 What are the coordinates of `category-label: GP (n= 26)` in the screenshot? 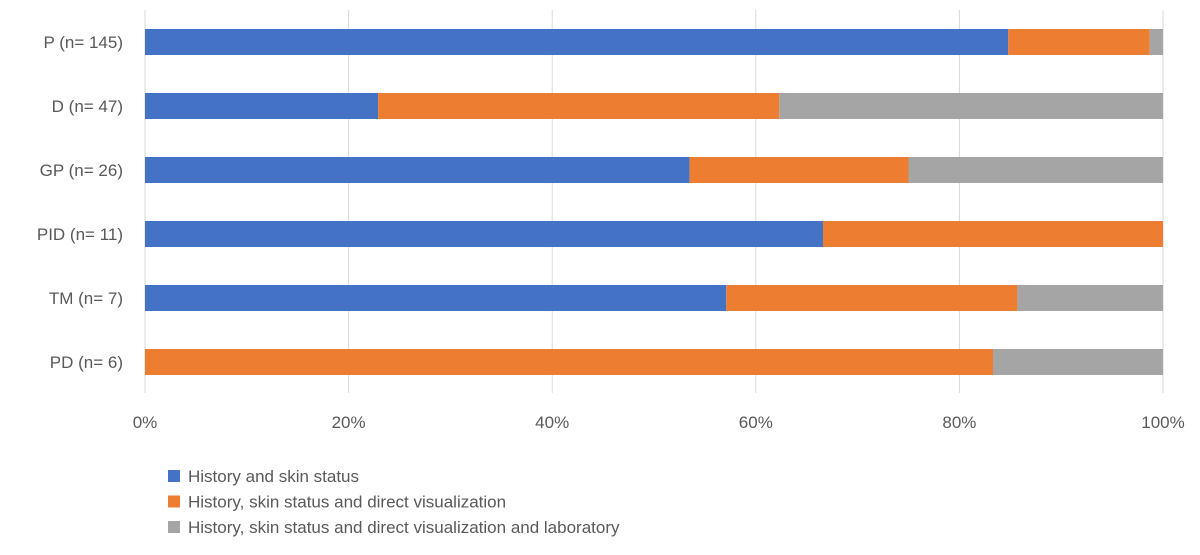 It's located at (81, 170).